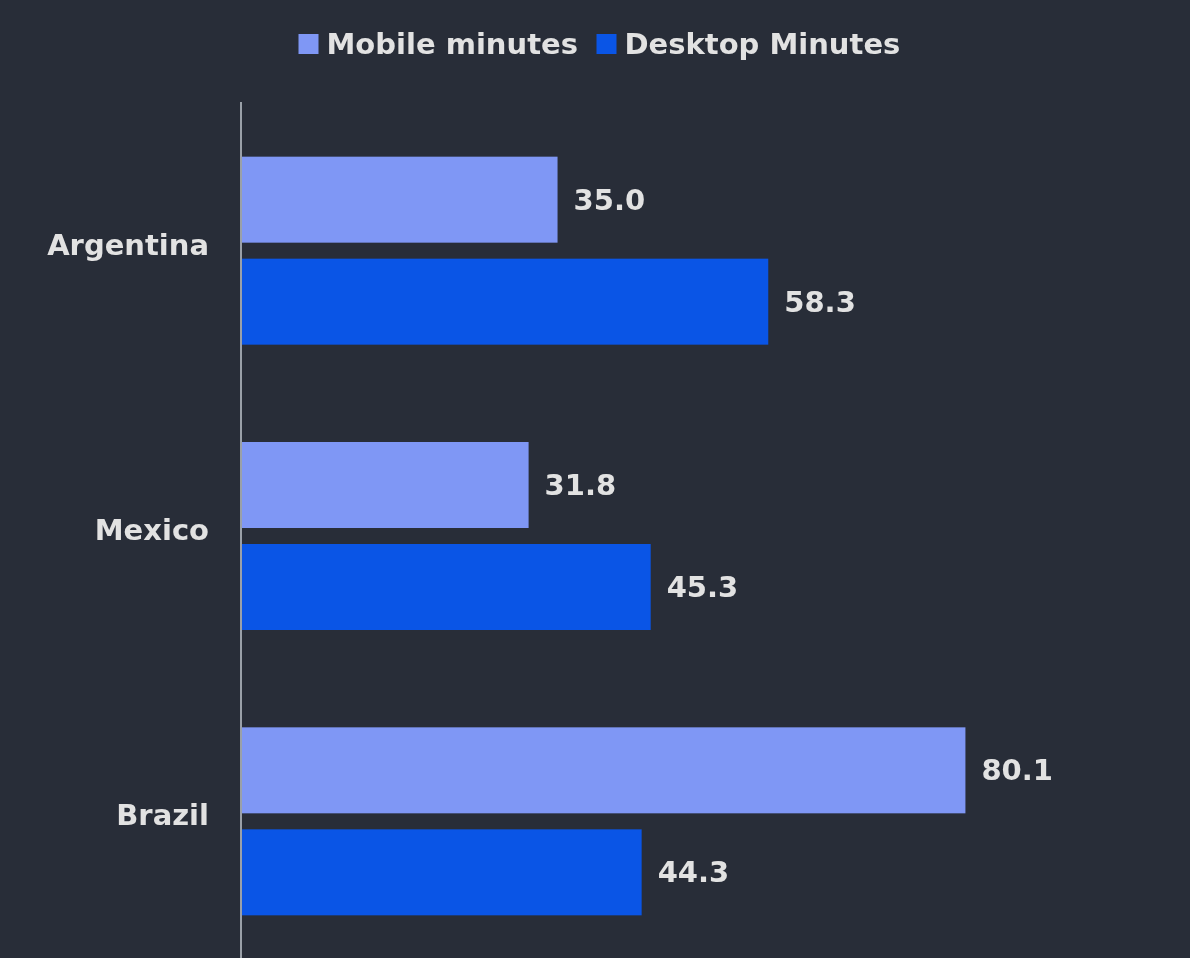  What do you see at coordinates (820, 301) in the screenshot?
I see `data-label: 58.3` at bounding box center [820, 301].